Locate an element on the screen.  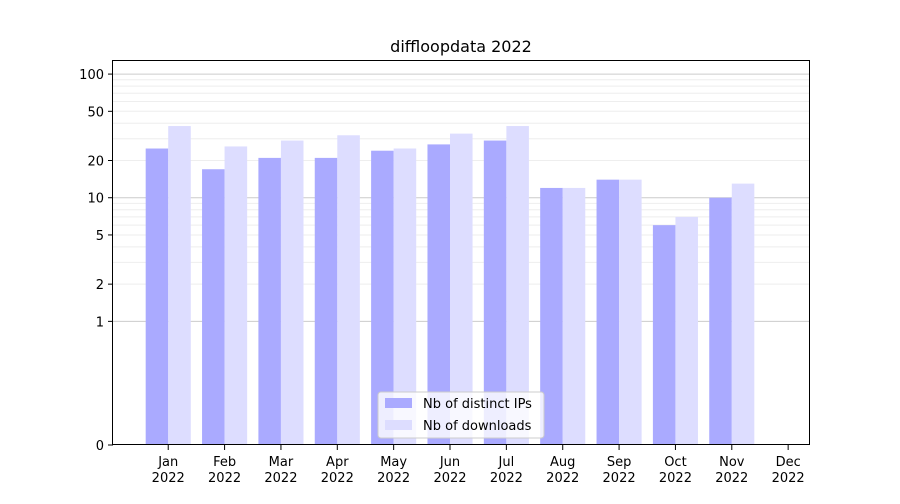
x-tick-label-month: Apr is located at coordinates (337, 462).